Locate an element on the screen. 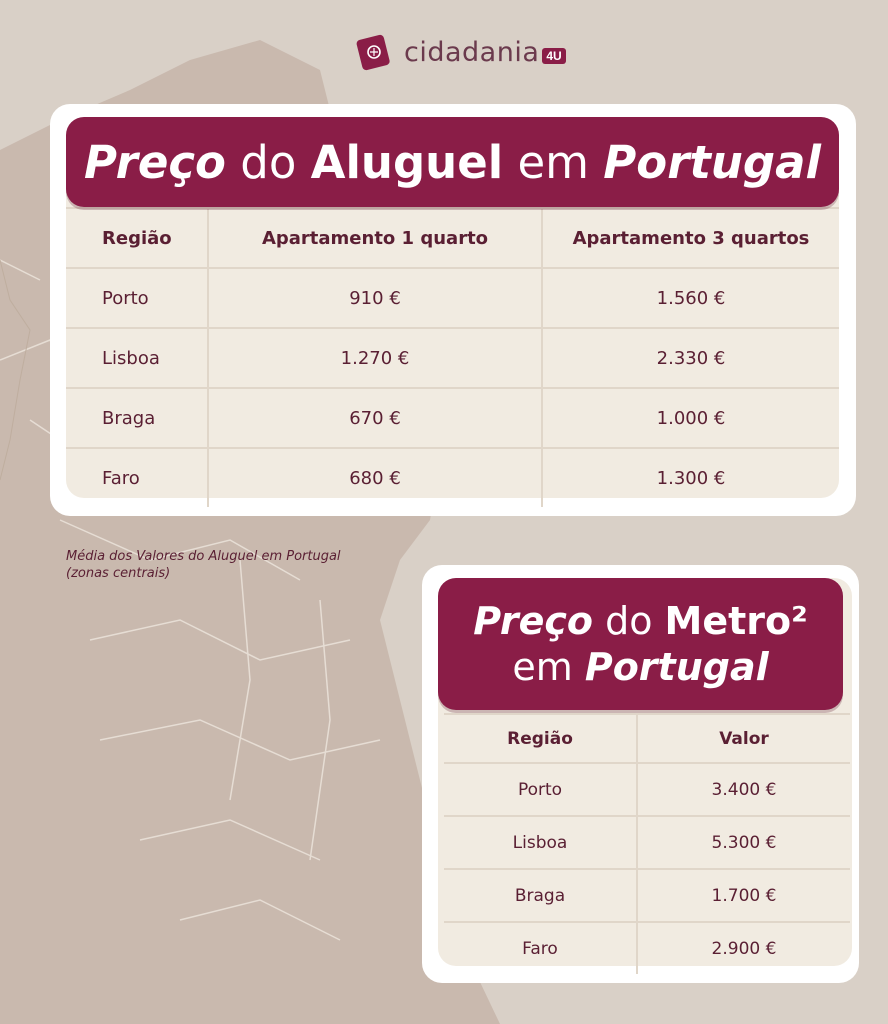 Image resolution: width=888 pixels, height=1024 pixels. column-header-three-bedroom: Apartamento 3 quartos is located at coordinates (690, 238).